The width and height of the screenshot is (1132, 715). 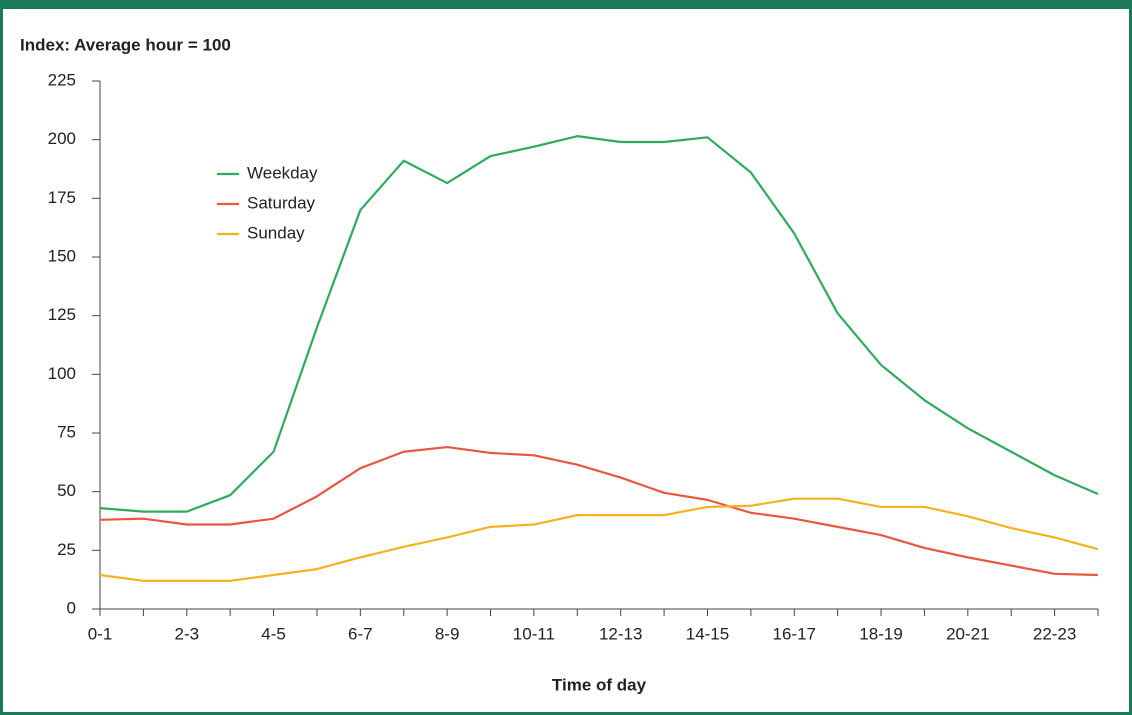 What do you see at coordinates (62, 79) in the screenshot?
I see `y-tick-label: 225` at bounding box center [62, 79].